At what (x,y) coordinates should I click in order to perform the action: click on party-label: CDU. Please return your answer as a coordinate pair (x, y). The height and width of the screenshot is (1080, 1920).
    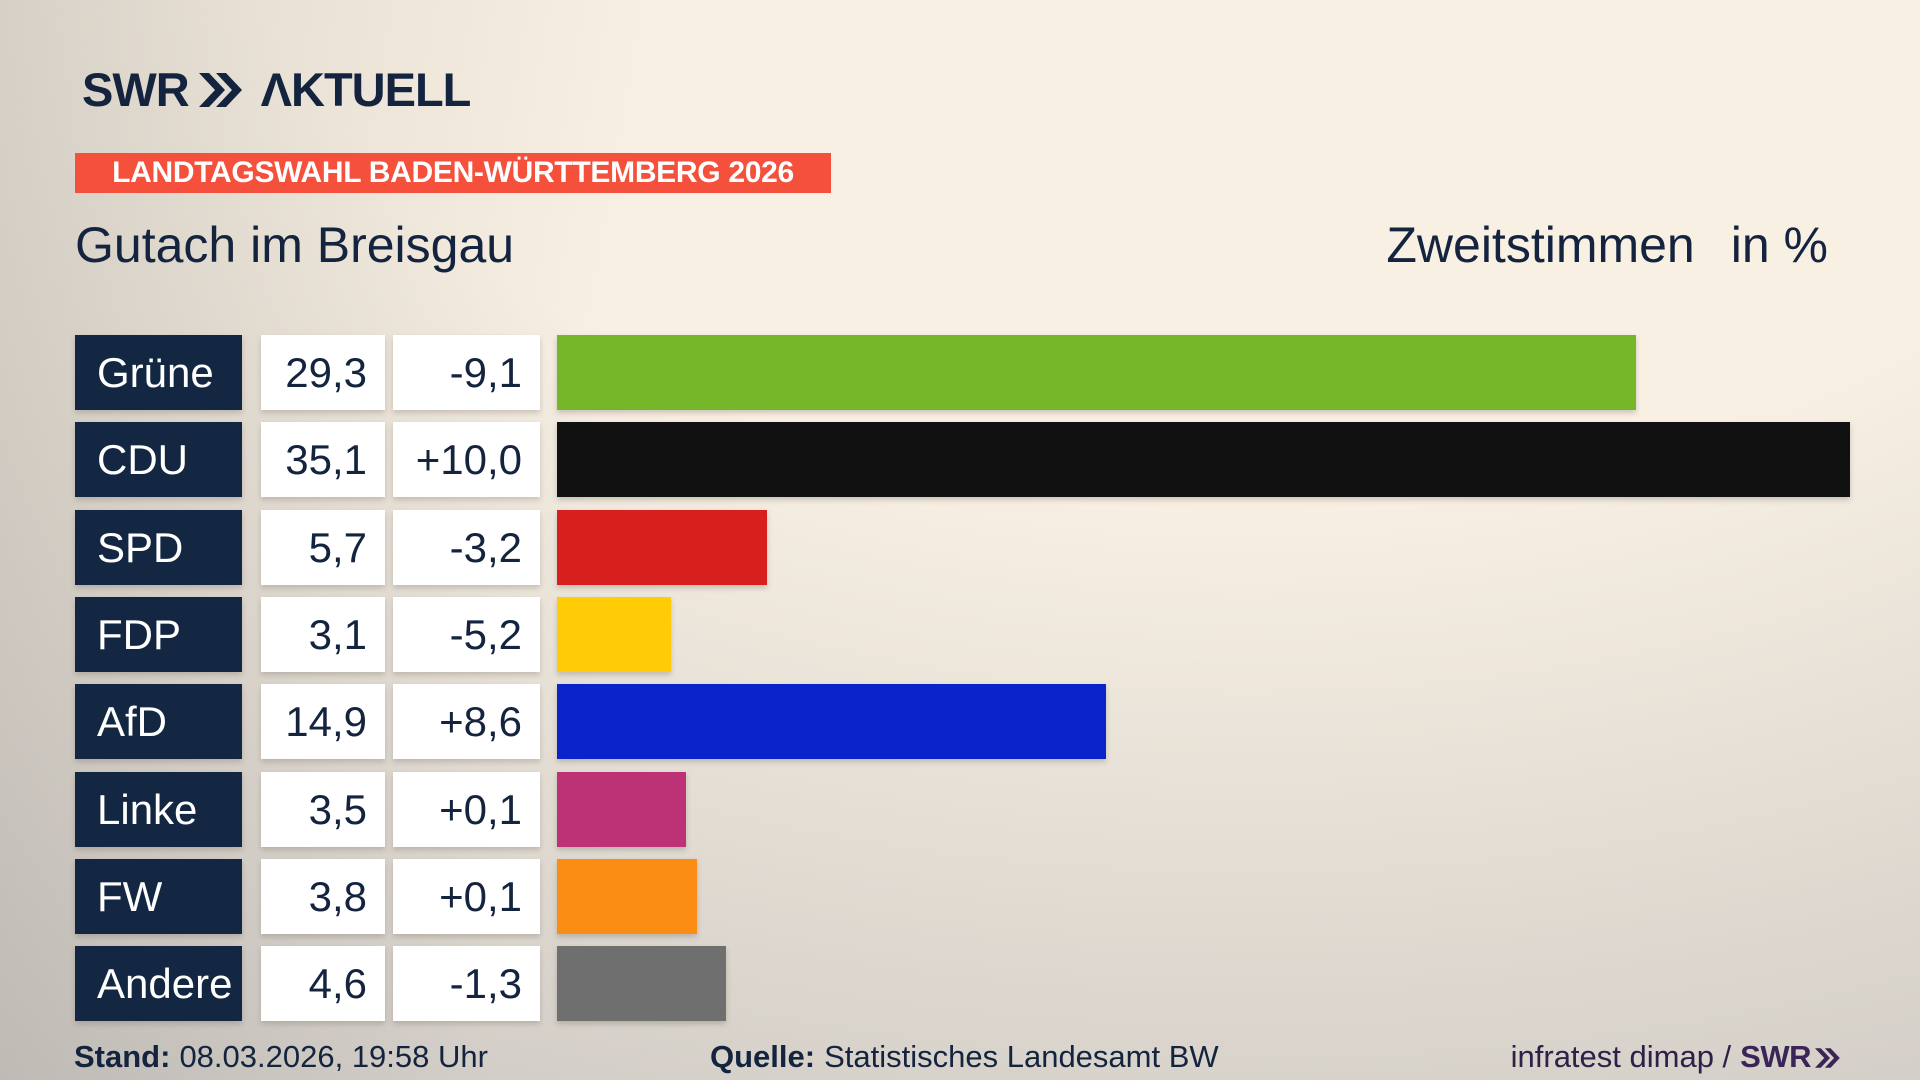
    Looking at the image, I should click on (142, 459).